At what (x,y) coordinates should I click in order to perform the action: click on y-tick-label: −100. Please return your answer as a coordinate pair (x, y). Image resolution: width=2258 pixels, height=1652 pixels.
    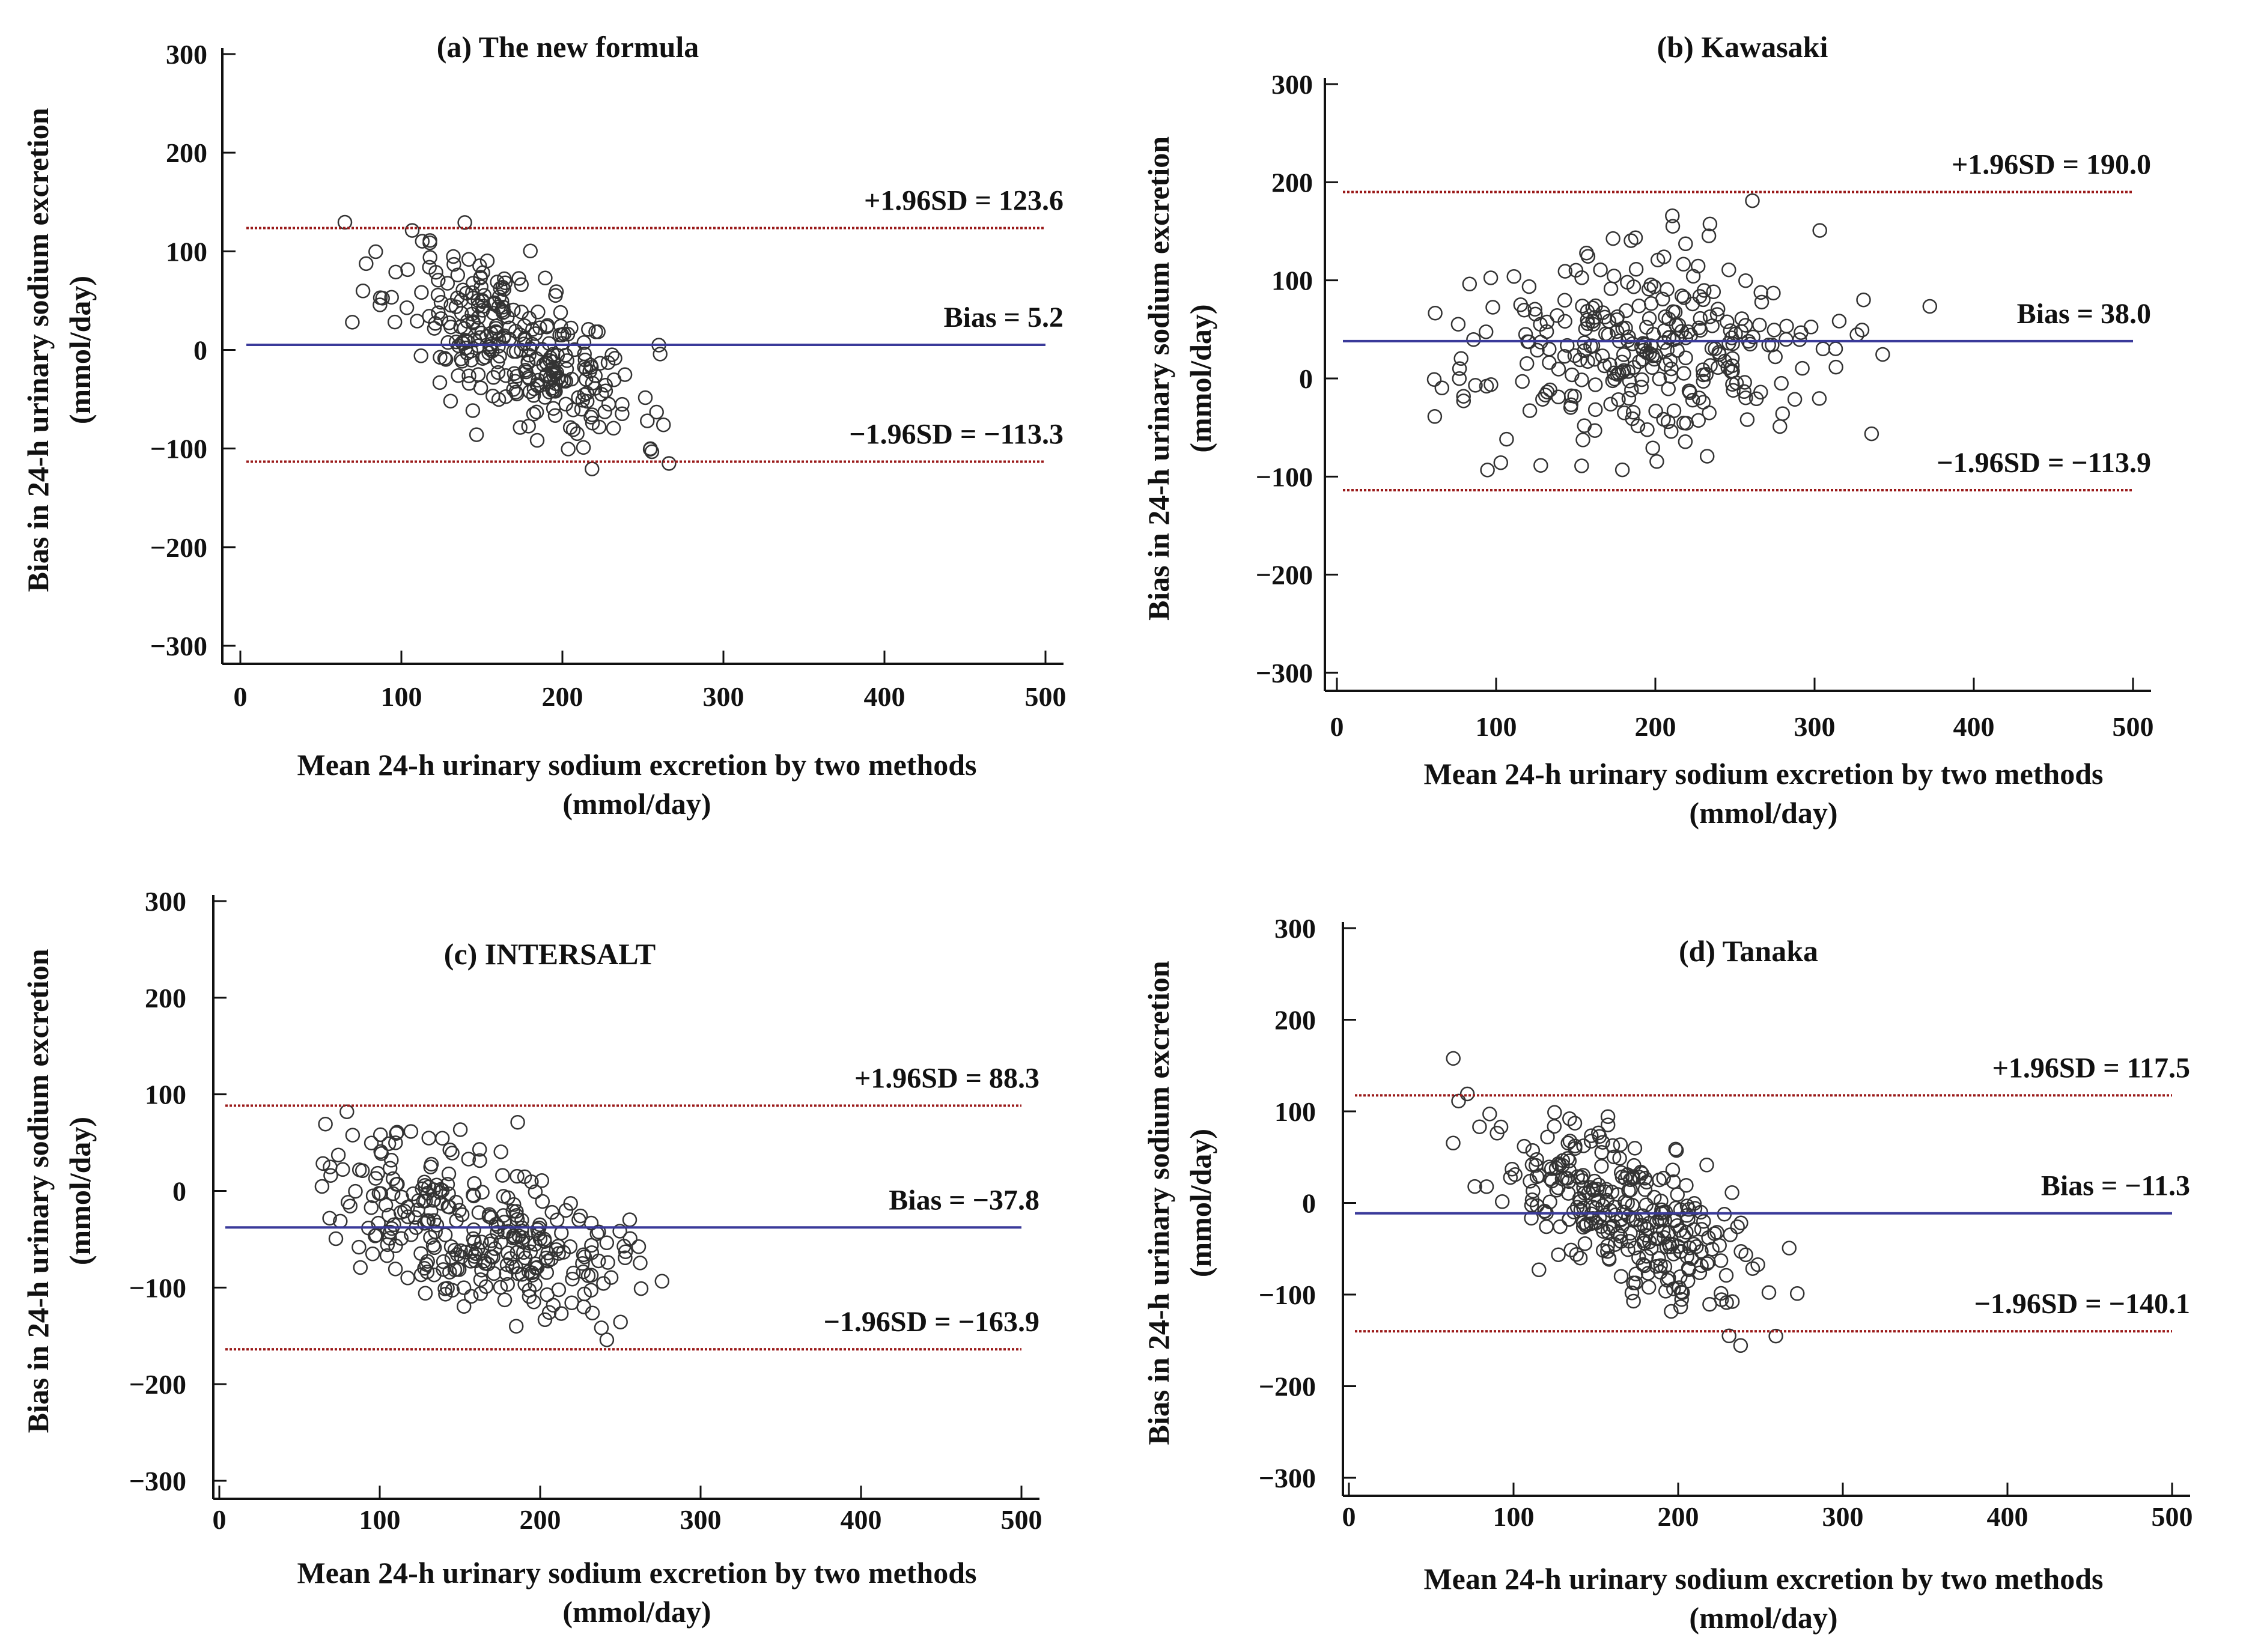
    Looking at the image, I should click on (1288, 1295).